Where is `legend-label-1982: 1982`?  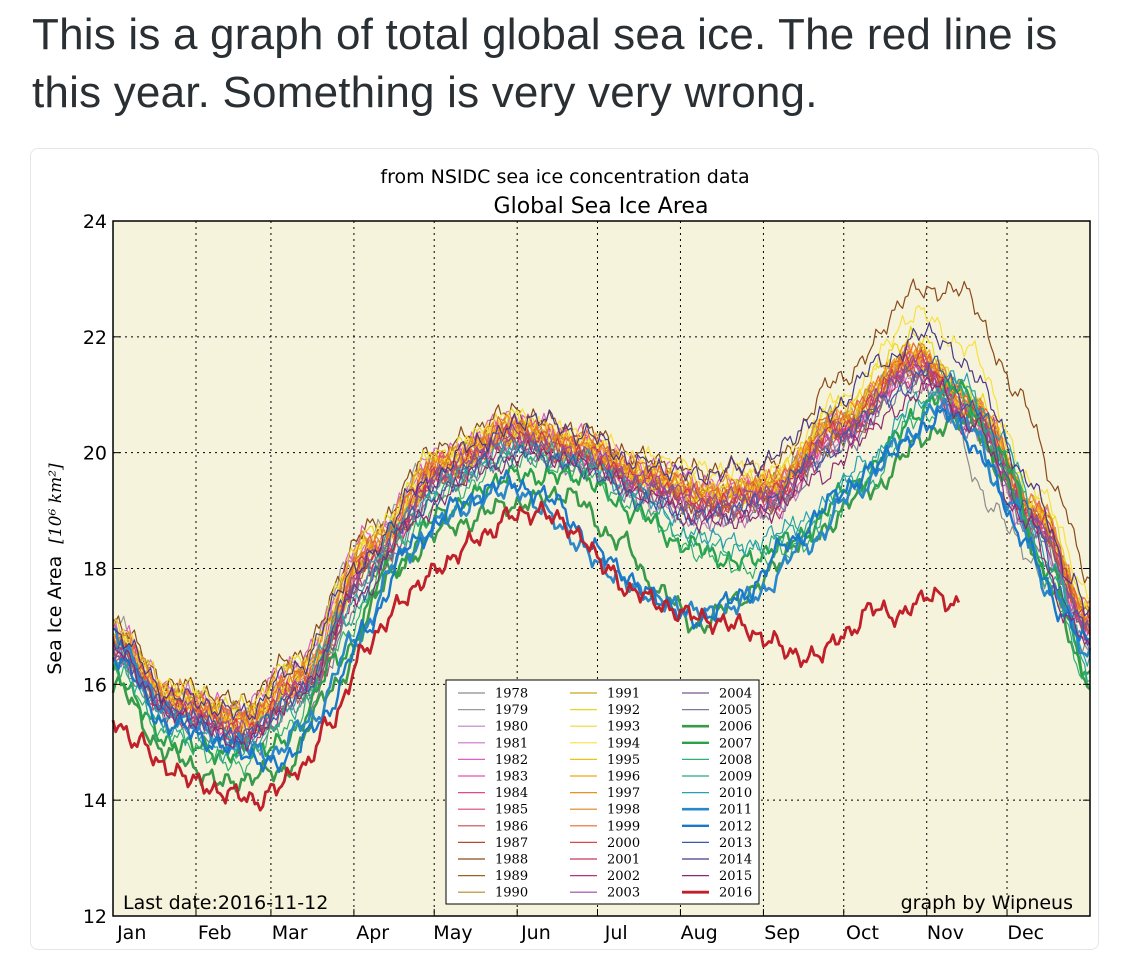
legend-label-1982: 1982 is located at coordinates (511, 760).